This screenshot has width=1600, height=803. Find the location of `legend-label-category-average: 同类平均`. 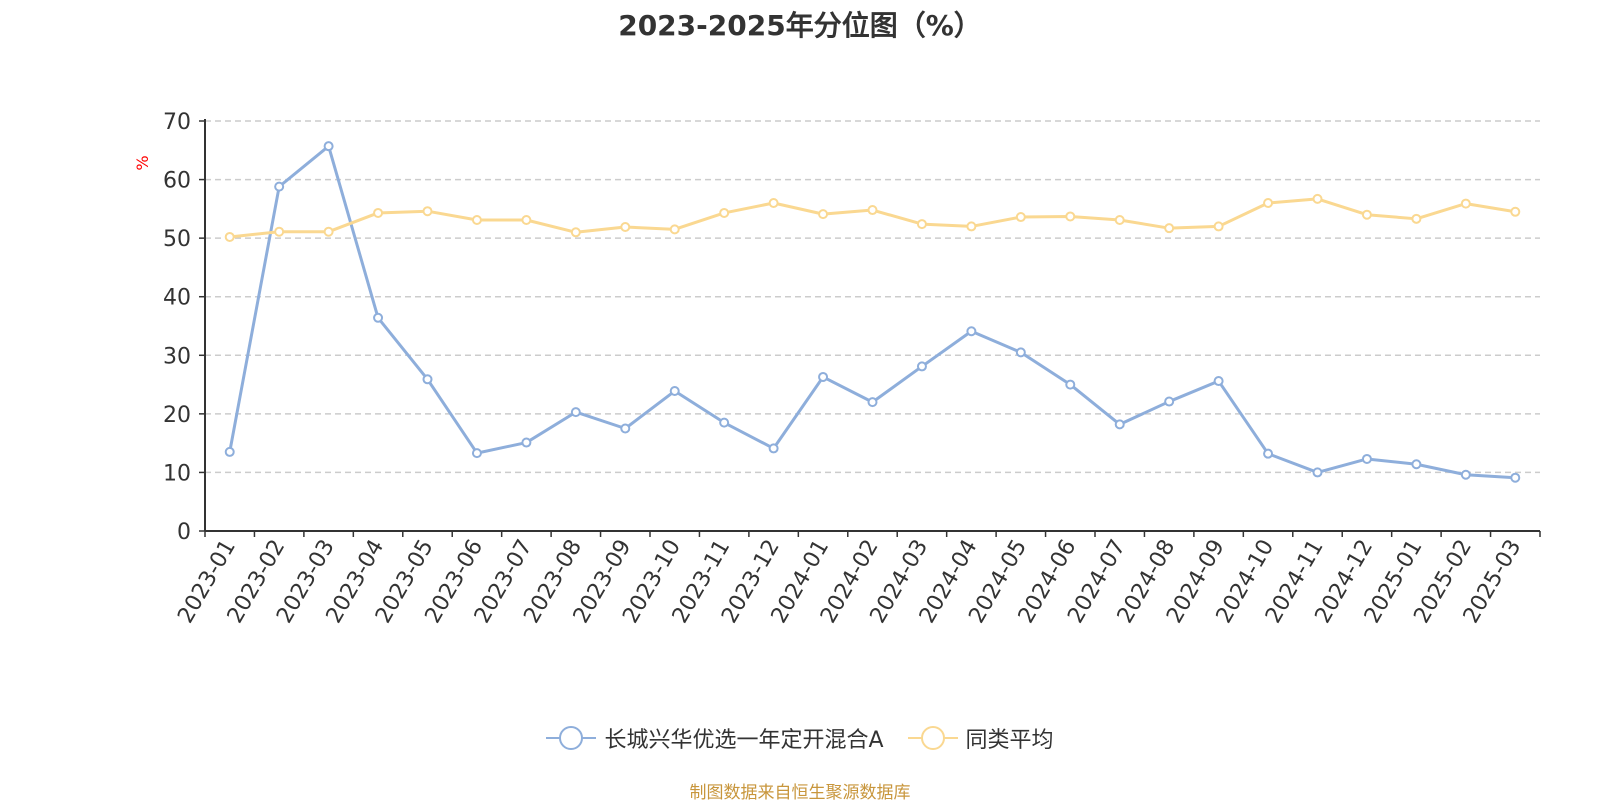

legend-label-category-average: 同类平均 is located at coordinates (1009, 740).